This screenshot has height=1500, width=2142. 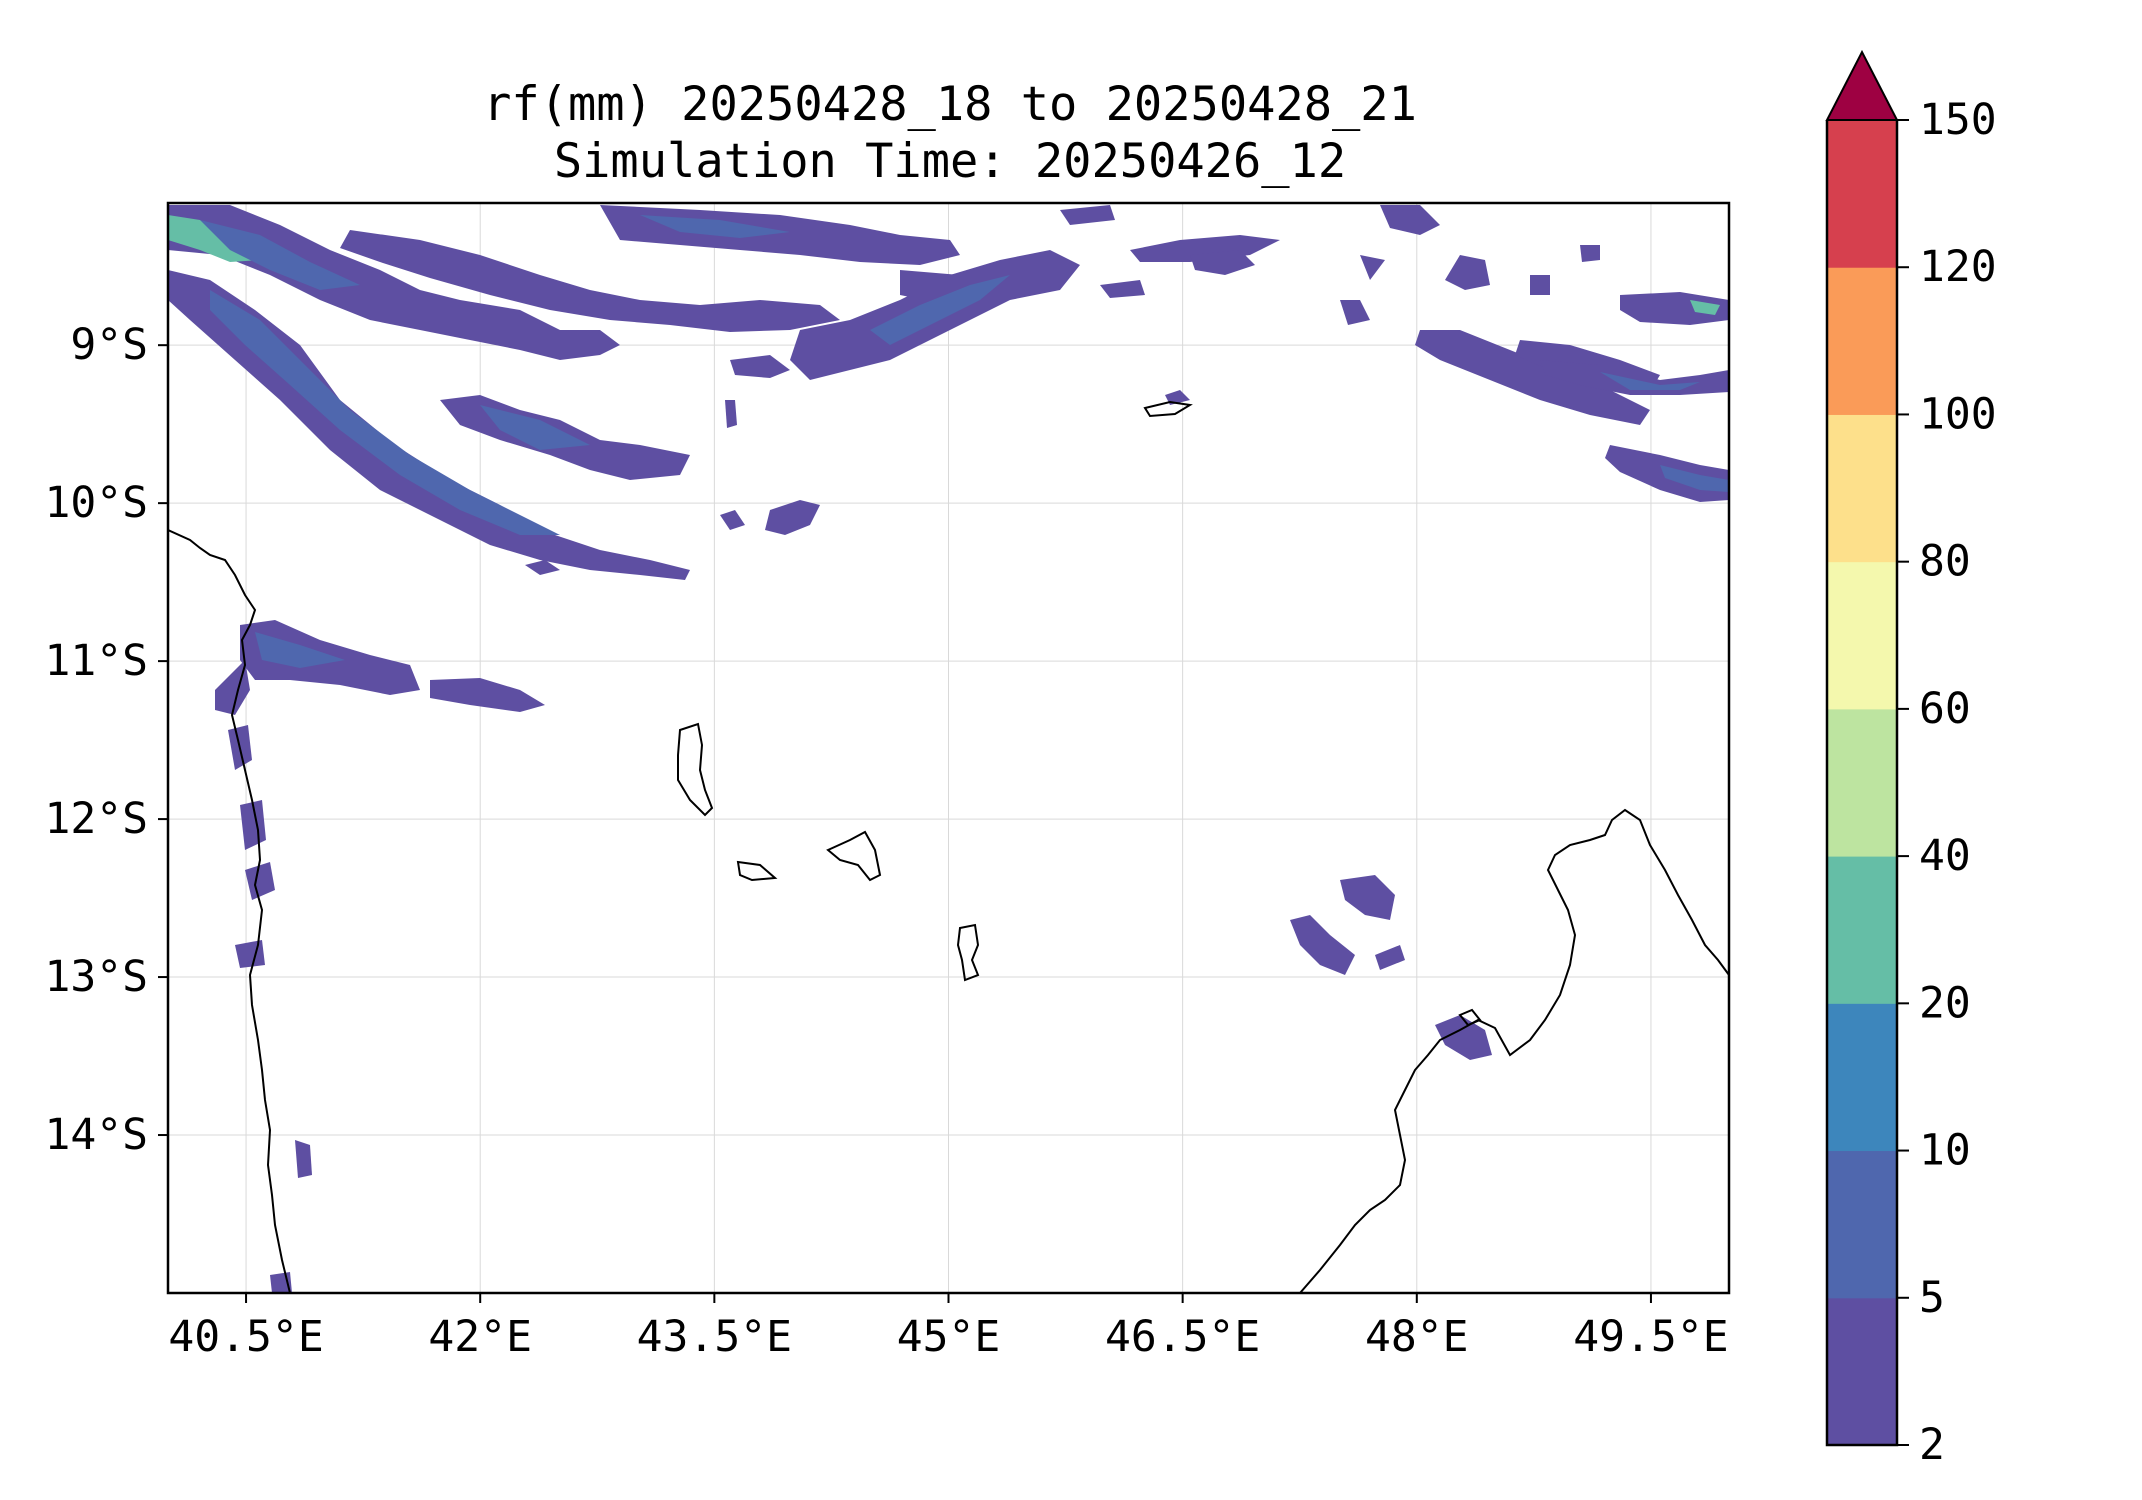 I want to click on colorbar-tick-label: 5, so click(x=1932, y=1298).